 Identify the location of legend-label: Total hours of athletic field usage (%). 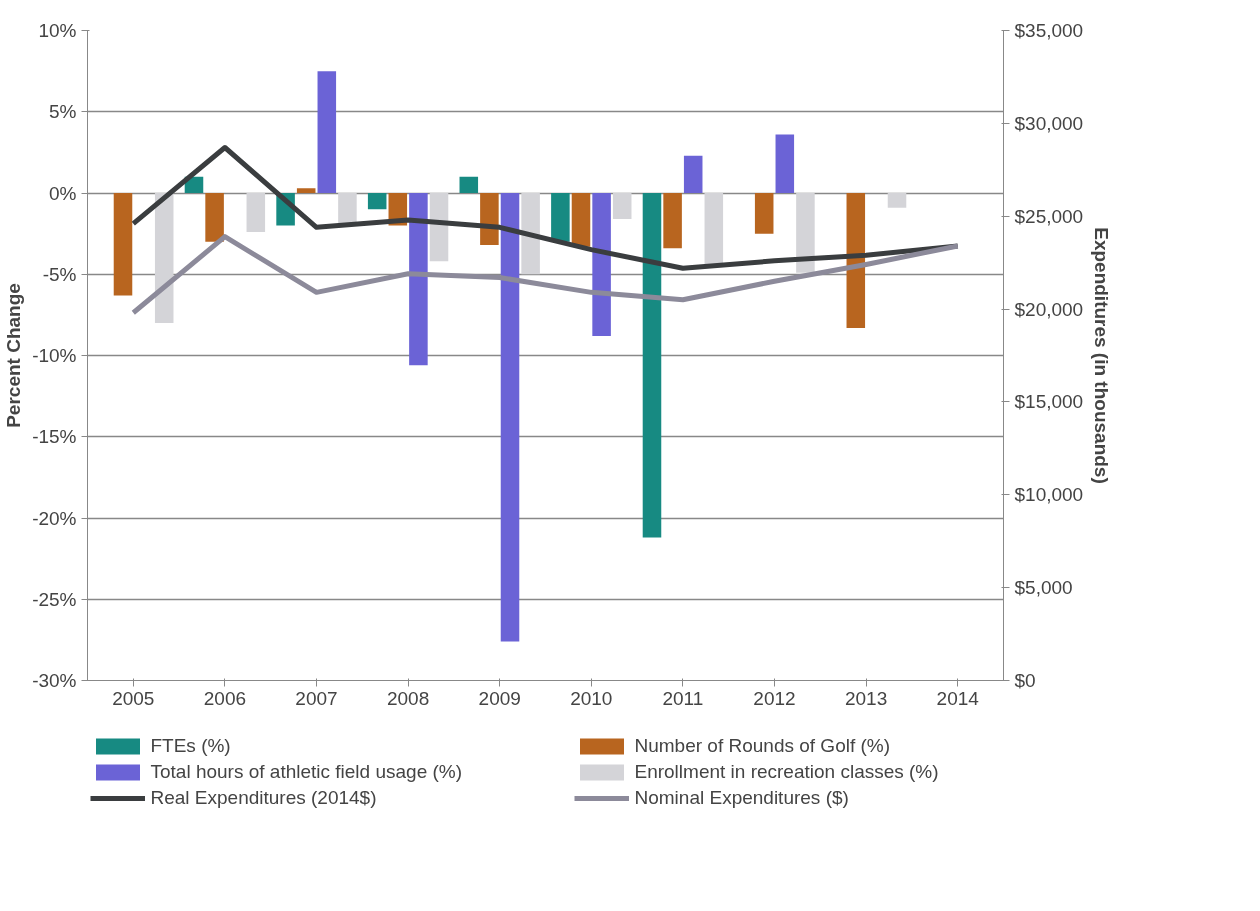
(307, 772).